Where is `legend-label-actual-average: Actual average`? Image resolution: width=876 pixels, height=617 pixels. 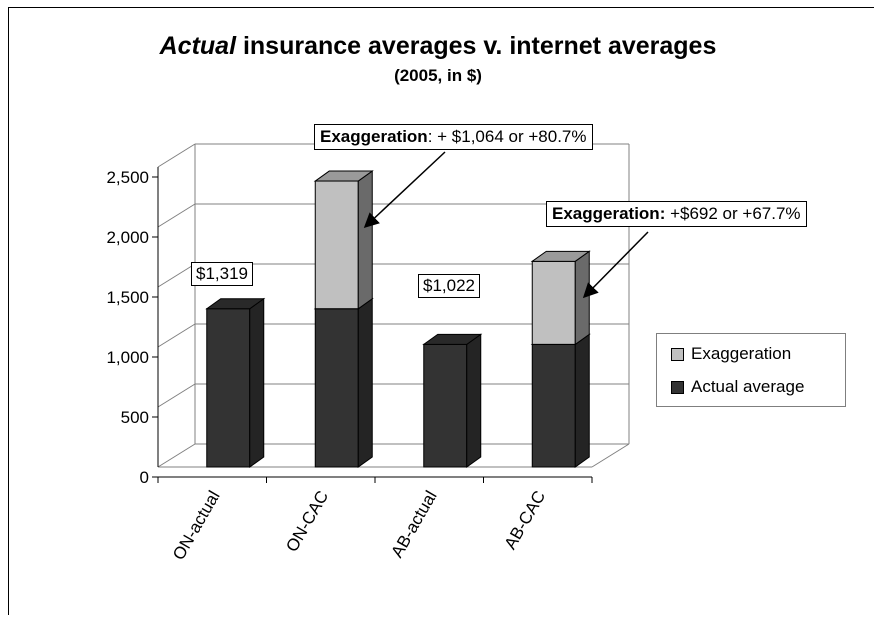 legend-label-actual-average: Actual average is located at coordinates (747, 387).